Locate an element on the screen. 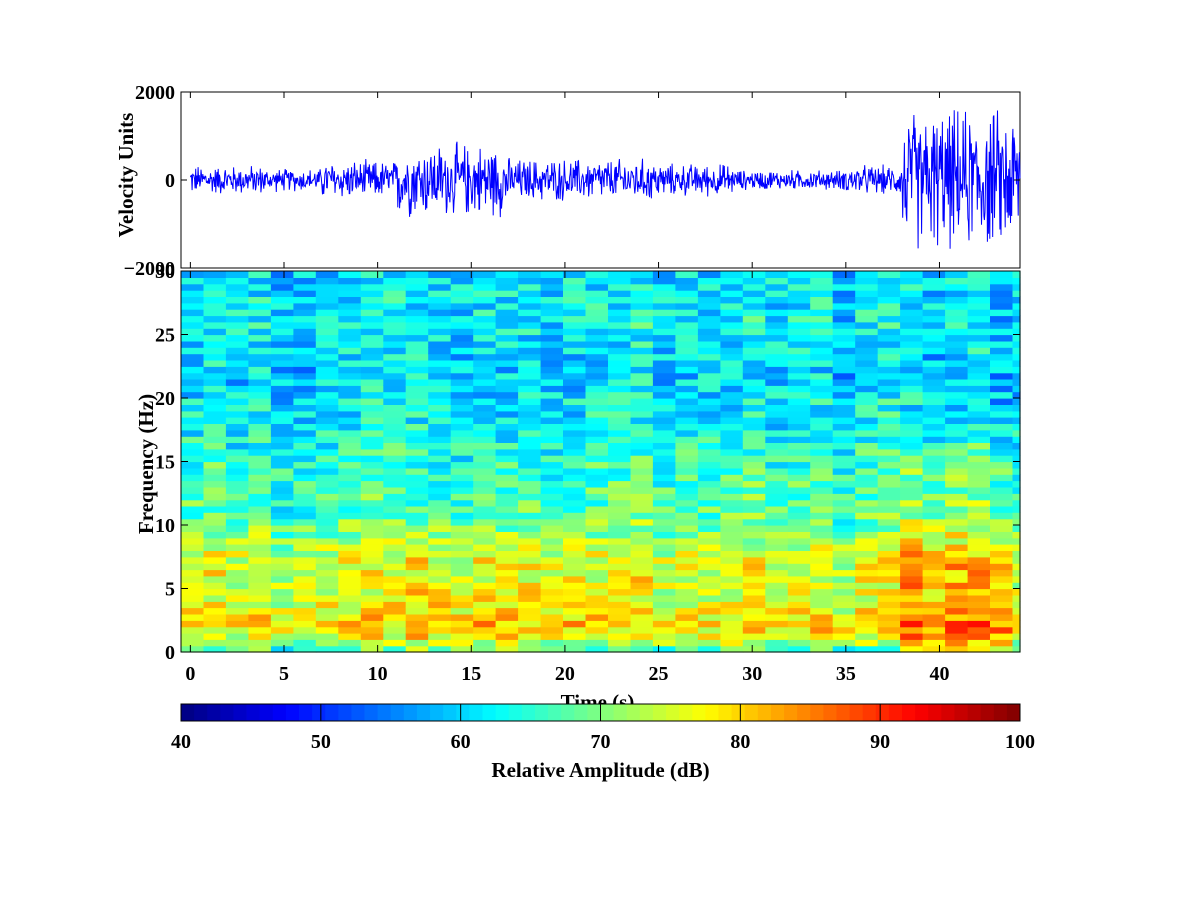 The width and height of the screenshot is (1200, 901). spectrogram-x-tick-label: 40 is located at coordinates (939, 674).